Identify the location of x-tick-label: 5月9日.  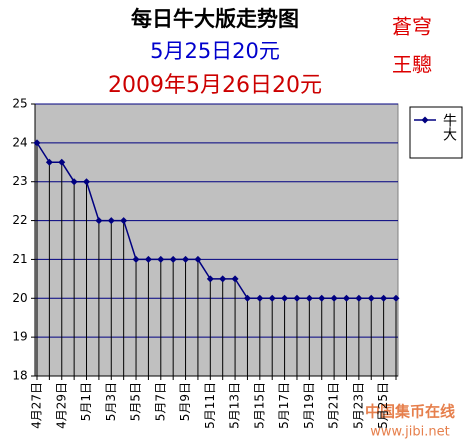
(185, 401).